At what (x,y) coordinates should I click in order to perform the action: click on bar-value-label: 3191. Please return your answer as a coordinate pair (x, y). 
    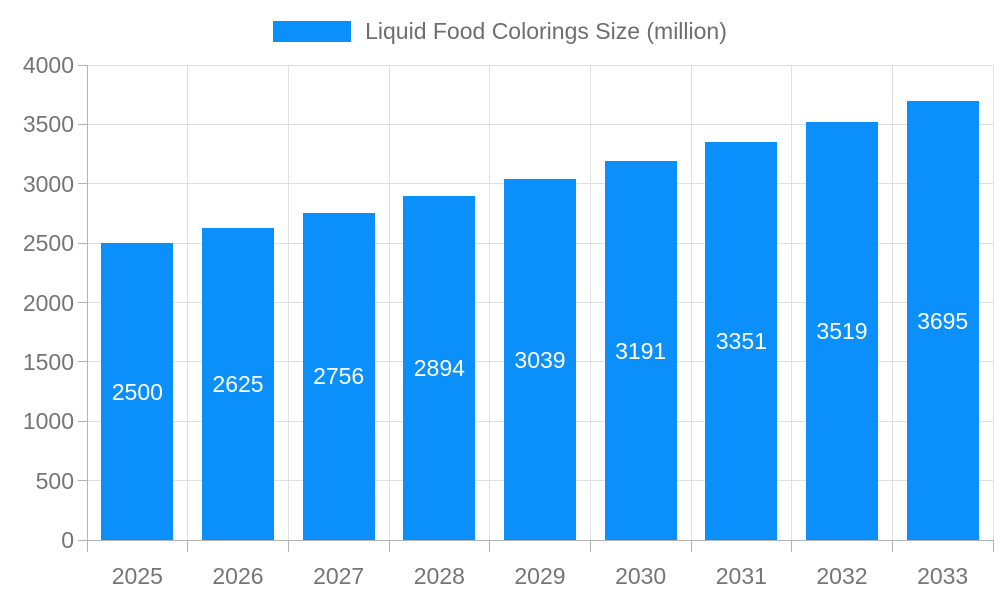
    Looking at the image, I should click on (641, 350).